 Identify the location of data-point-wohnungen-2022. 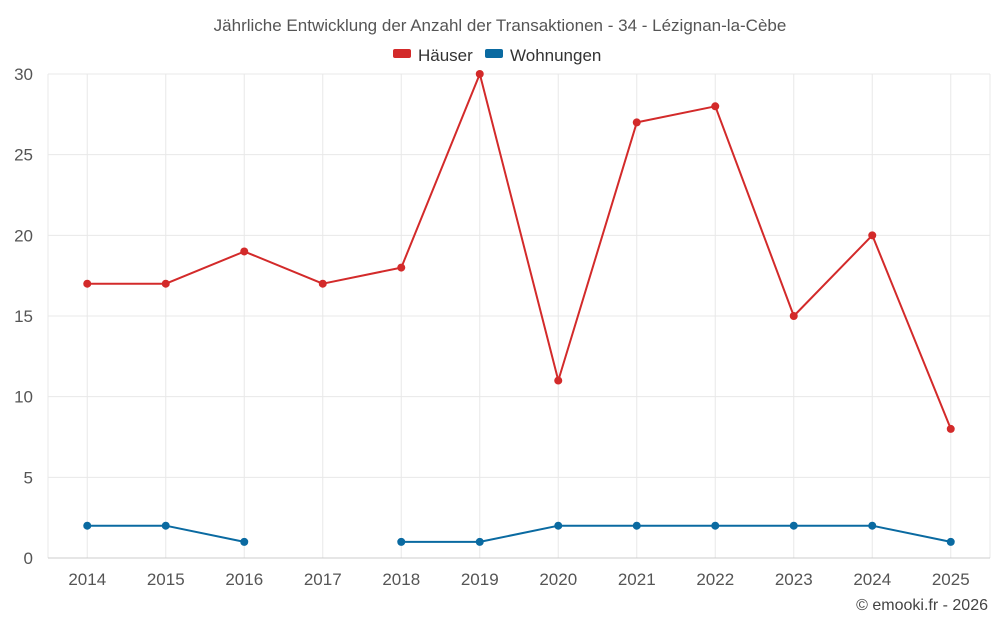
(715, 525).